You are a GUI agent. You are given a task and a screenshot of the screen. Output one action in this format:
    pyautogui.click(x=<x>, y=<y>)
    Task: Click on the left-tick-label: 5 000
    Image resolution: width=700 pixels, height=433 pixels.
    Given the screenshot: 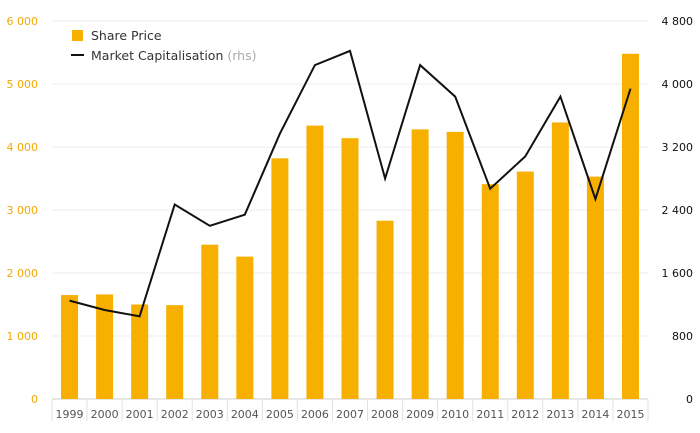 What is the action you would take?
    pyautogui.click(x=23, y=84)
    